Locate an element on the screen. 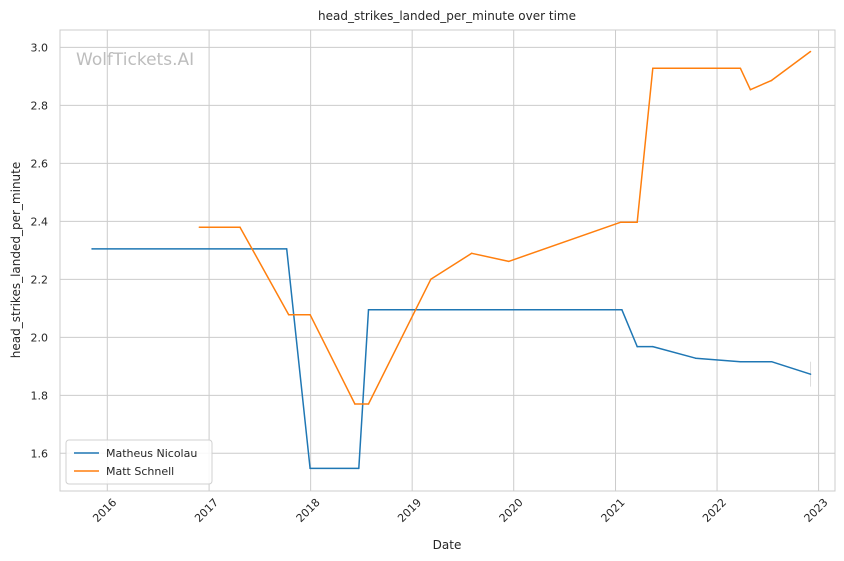  y-tick-label: 1.8 is located at coordinates (40, 395).